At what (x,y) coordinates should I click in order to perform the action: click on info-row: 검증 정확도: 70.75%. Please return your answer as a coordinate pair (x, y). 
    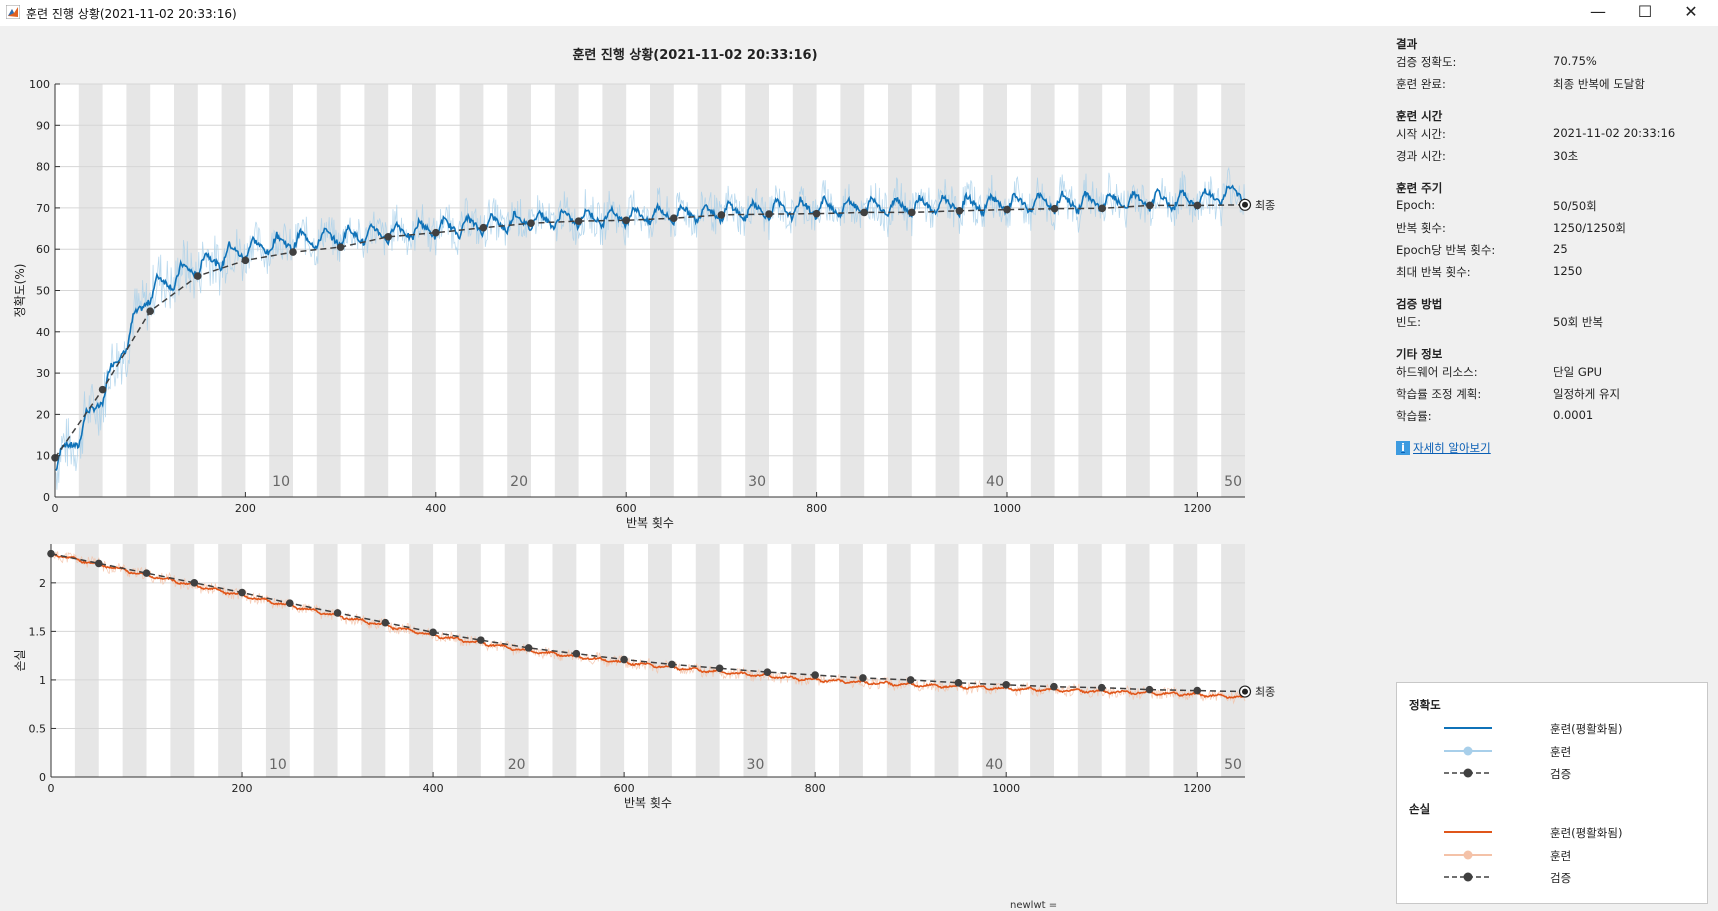
    Looking at the image, I should click on (1546, 65).